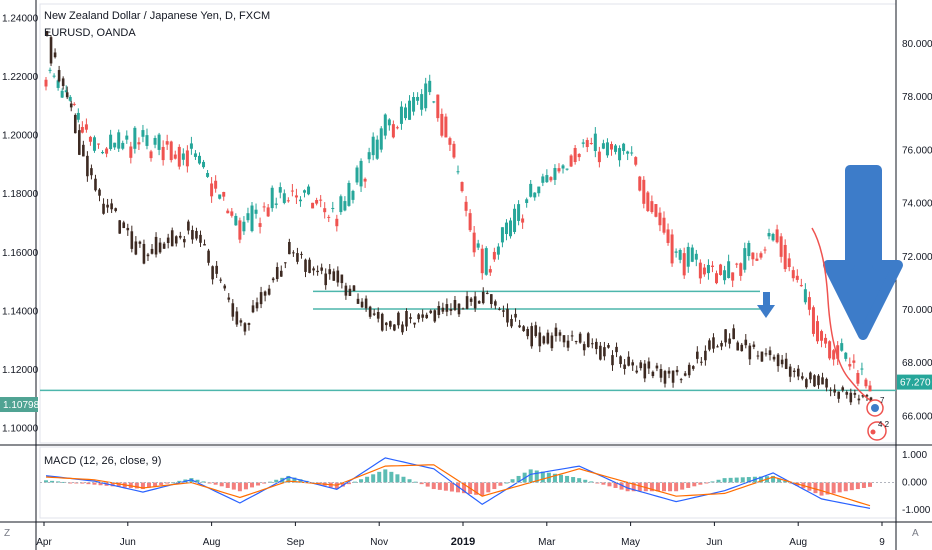 This screenshot has width=932, height=550. I want to click on left-axis-tick-label: 1.20000, so click(20, 136).